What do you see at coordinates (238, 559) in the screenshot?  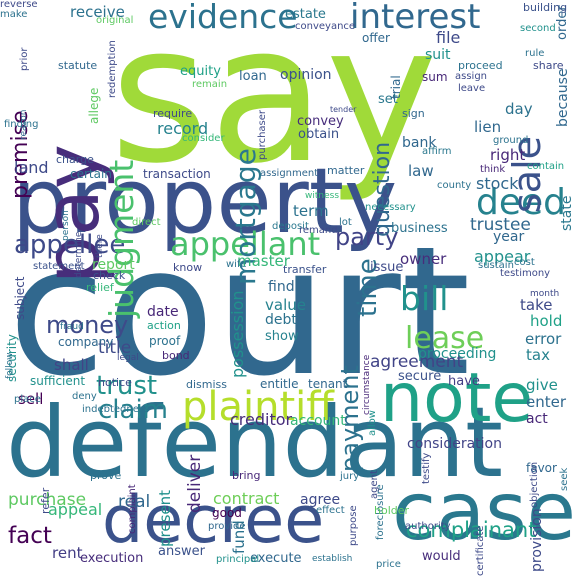 I see `word: principal` at bounding box center [238, 559].